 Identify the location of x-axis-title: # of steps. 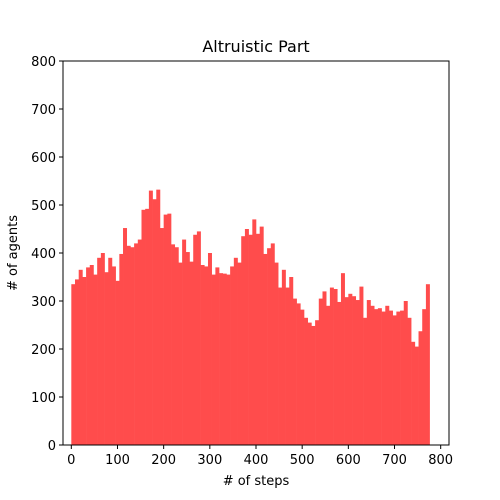
(256, 481).